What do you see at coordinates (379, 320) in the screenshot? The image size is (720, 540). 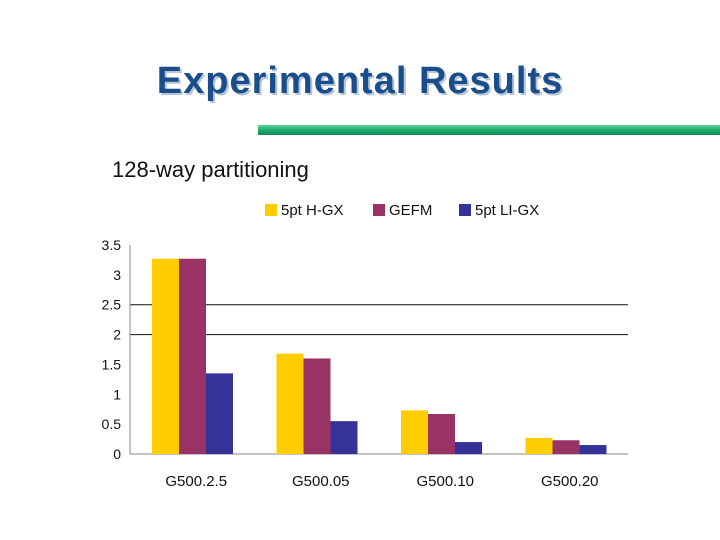 I see `gridlines` at bounding box center [379, 320].